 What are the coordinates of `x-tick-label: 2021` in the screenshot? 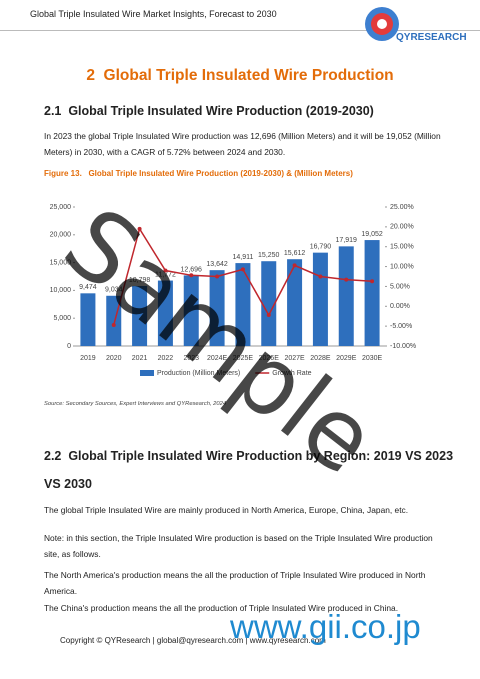 It's located at (140, 358).